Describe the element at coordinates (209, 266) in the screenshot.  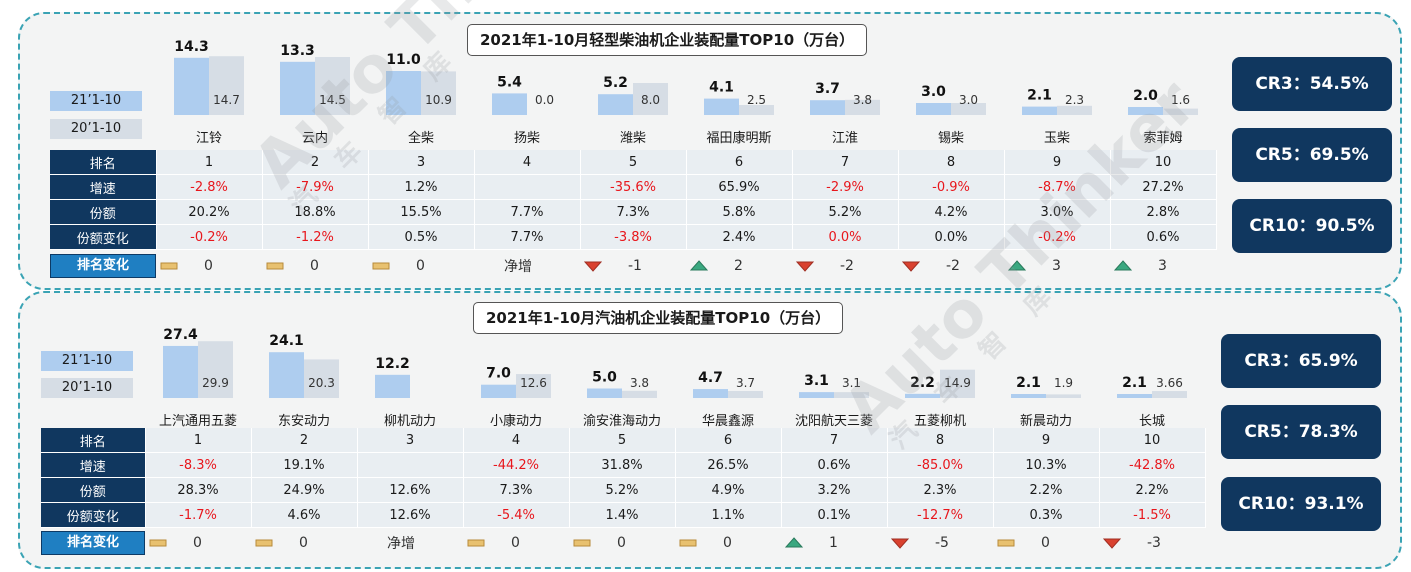
I see `diesel-rank-change-1: 0` at that location.